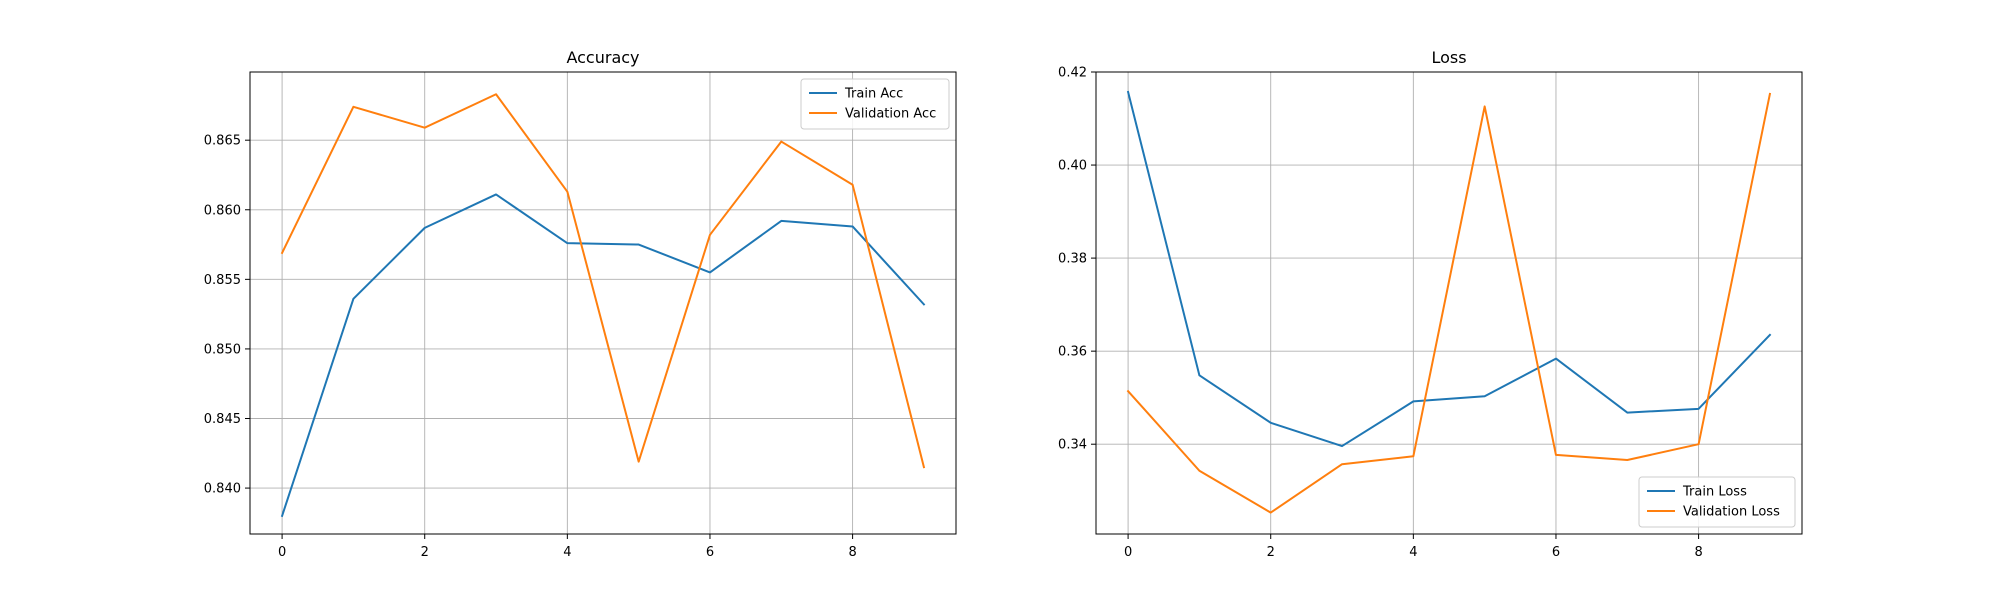  Describe the element at coordinates (1714, 492) in the screenshot. I see `legend-label: Train Loss` at that location.